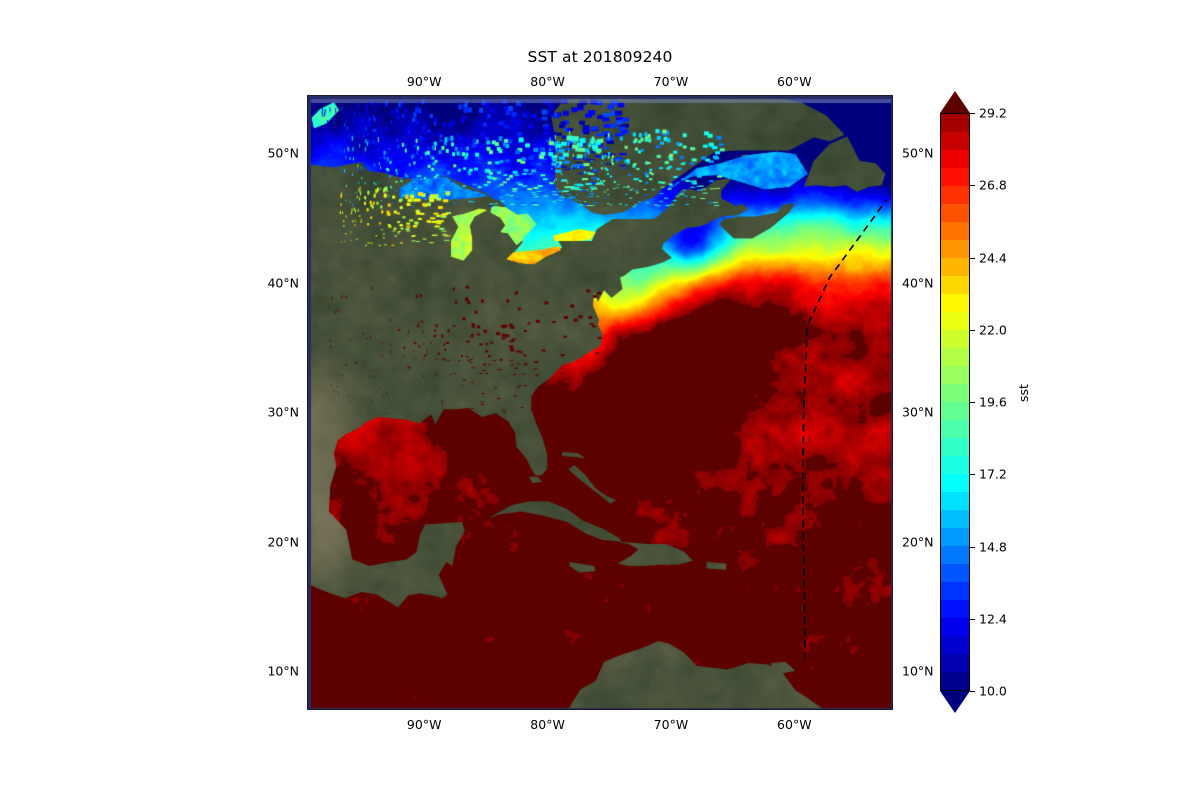 The width and height of the screenshot is (1200, 800). What do you see at coordinates (283, 671) in the screenshot?
I see `lat-tick-label-left: 10°N` at bounding box center [283, 671].